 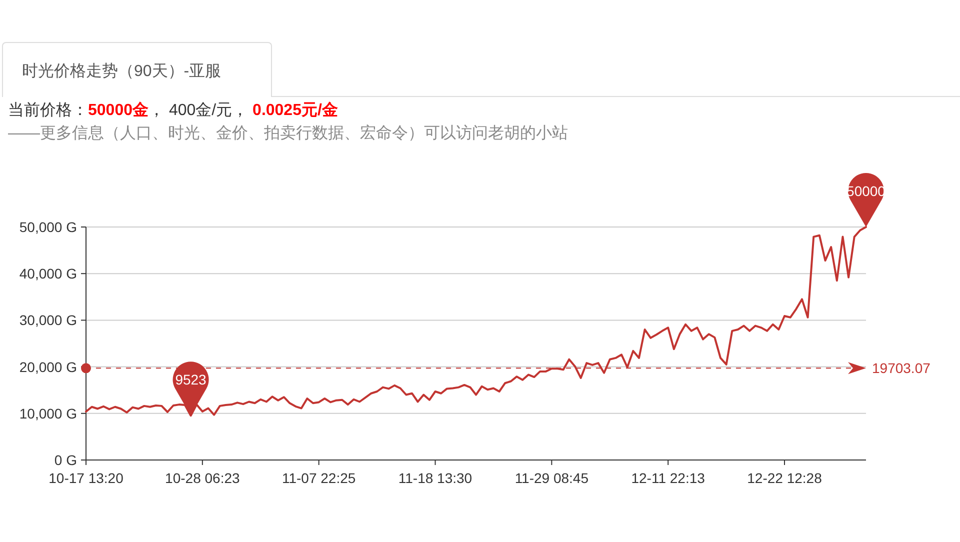 What do you see at coordinates (122, 72) in the screenshot?
I see `chart-title: 时光价格走势（90天）-亚服` at bounding box center [122, 72].